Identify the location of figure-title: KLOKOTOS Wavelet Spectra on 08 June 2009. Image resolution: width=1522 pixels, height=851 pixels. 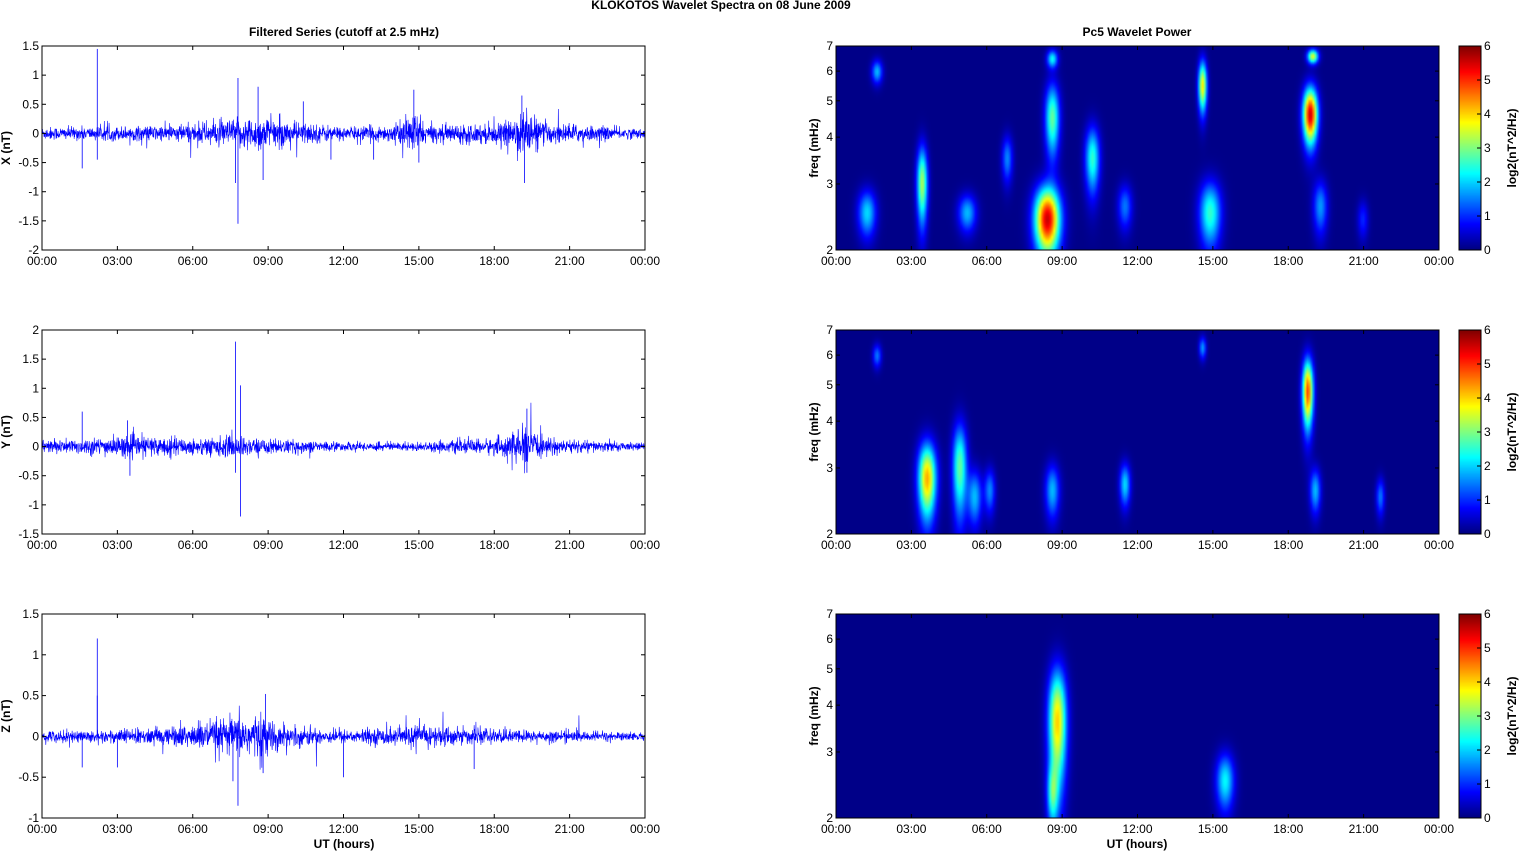
(721, 6).